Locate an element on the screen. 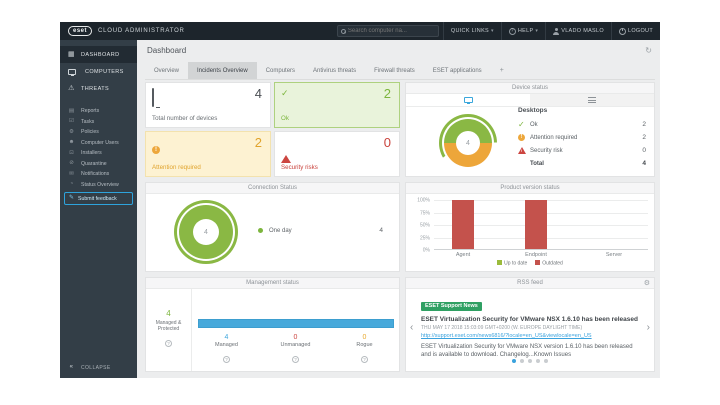 This screenshot has width=720, height=405. legend-dot-icon is located at coordinates (260, 230).